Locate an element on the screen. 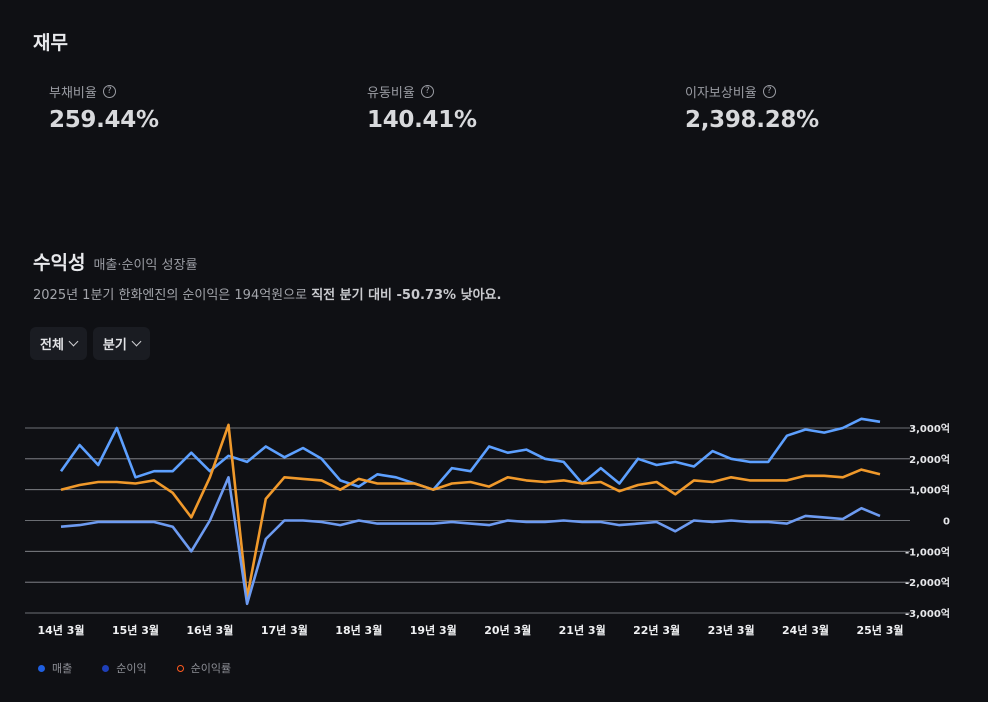  x-tick-label: 17년 3월 is located at coordinates (284, 630).